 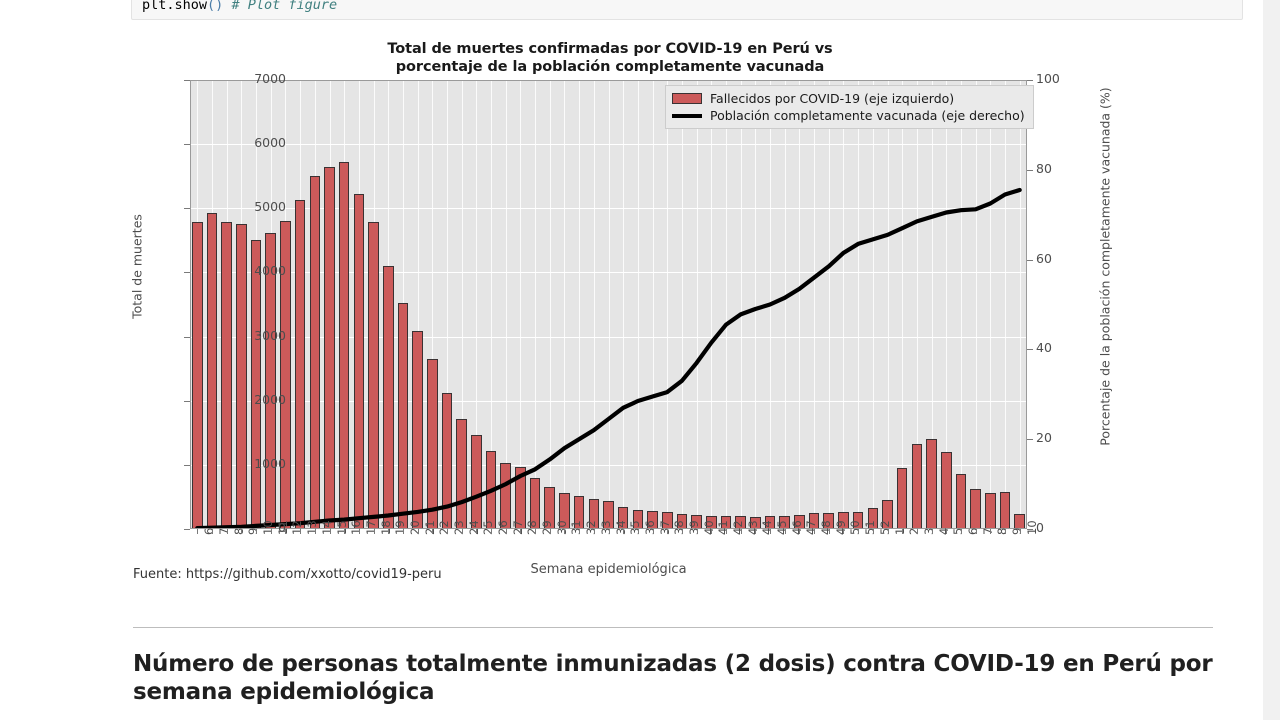 I want to click on code-token-punctuation: (), so click(x=215, y=6).